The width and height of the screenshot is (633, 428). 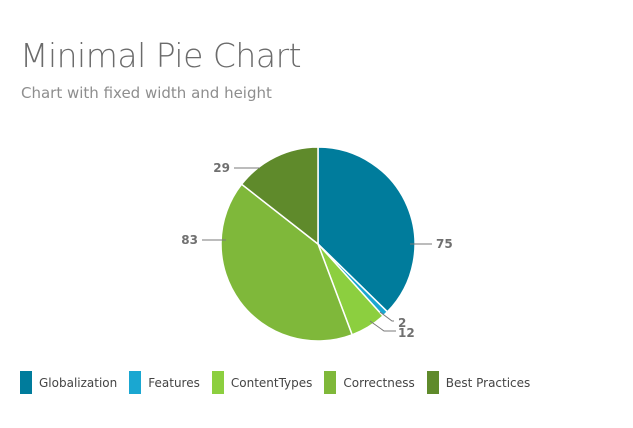 What do you see at coordinates (382, 326) in the screenshot?
I see `connector-contenttypes` at bounding box center [382, 326].